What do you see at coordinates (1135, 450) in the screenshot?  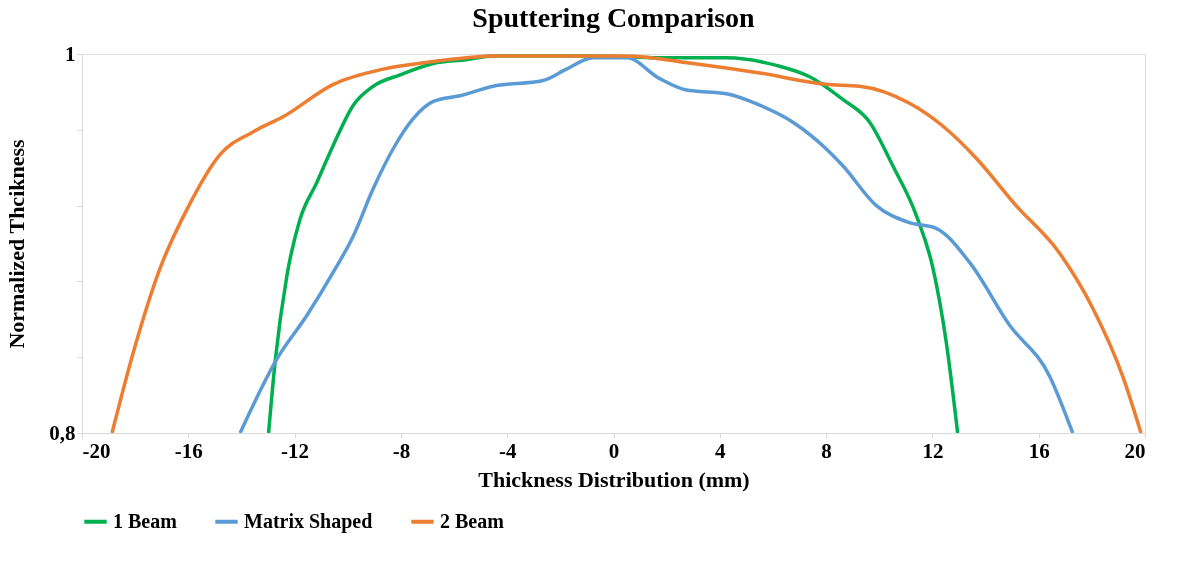 I see `x-tick-label: 20` at bounding box center [1135, 450].